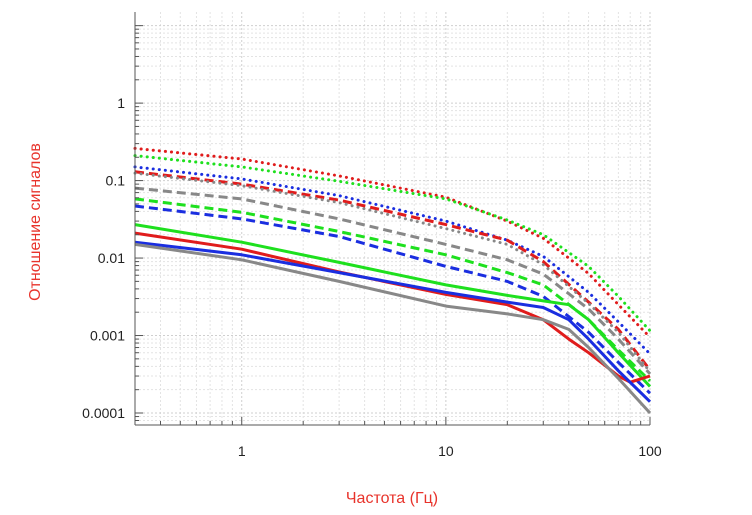 The image size is (752, 515). Describe the element at coordinates (242, 451) in the screenshot. I see `x-tick-label: 1` at that location.